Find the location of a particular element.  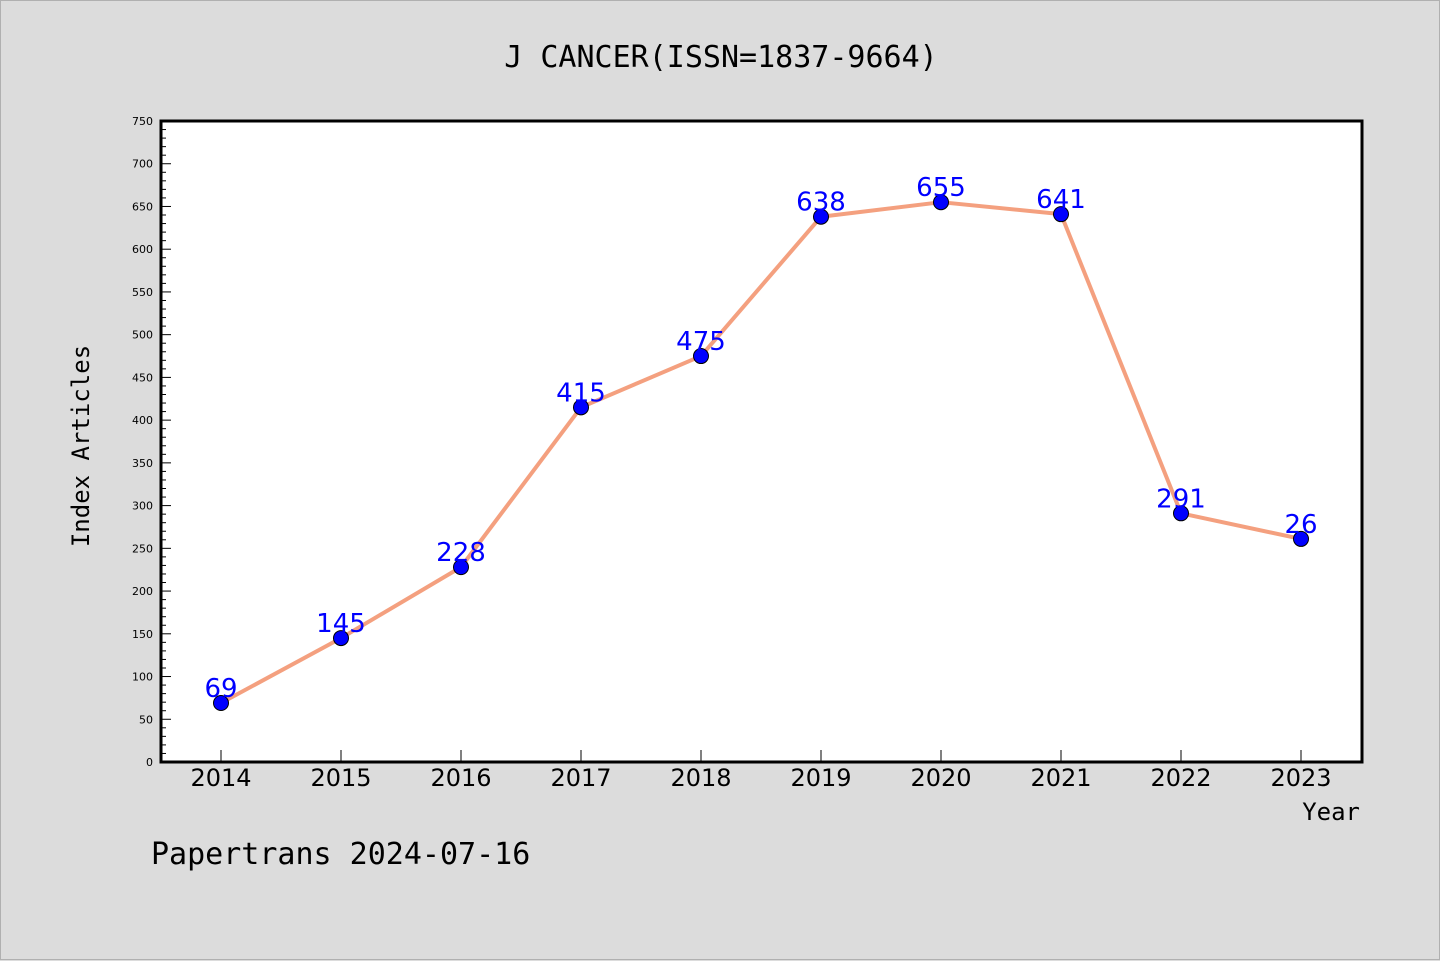

data-label: 641 is located at coordinates (1061, 200).